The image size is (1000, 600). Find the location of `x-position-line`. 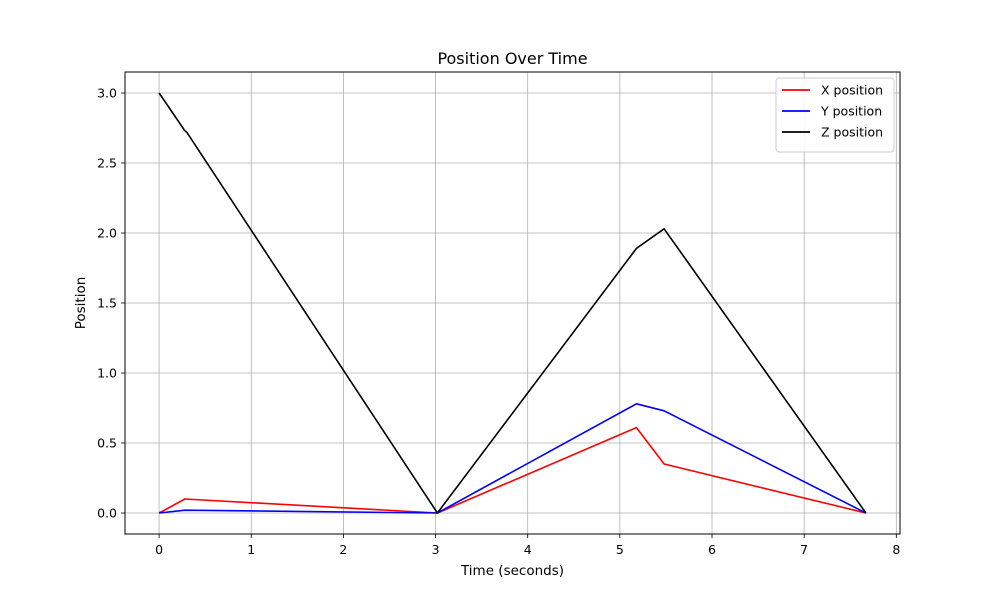

x-position-line is located at coordinates (512, 470).